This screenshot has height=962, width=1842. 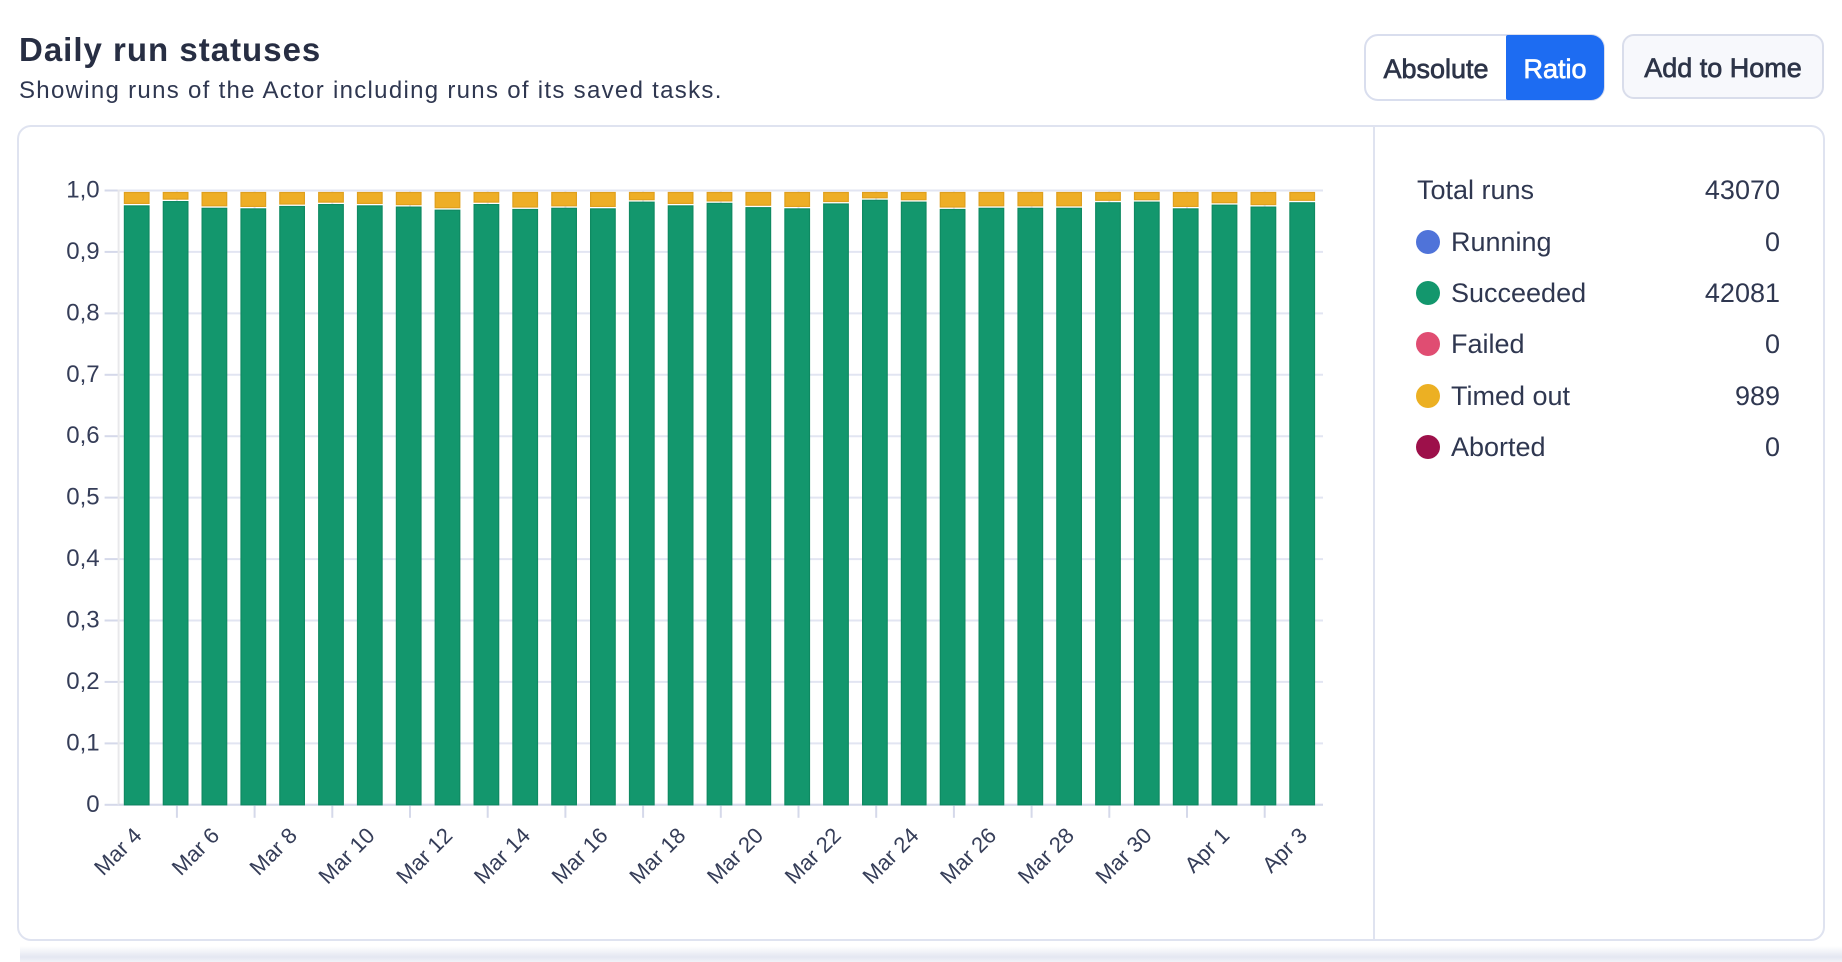 What do you see at coordinates (580, 856) in the screenshot?
I see `svg-text: Mar 16` at bounding box center [580, 856].